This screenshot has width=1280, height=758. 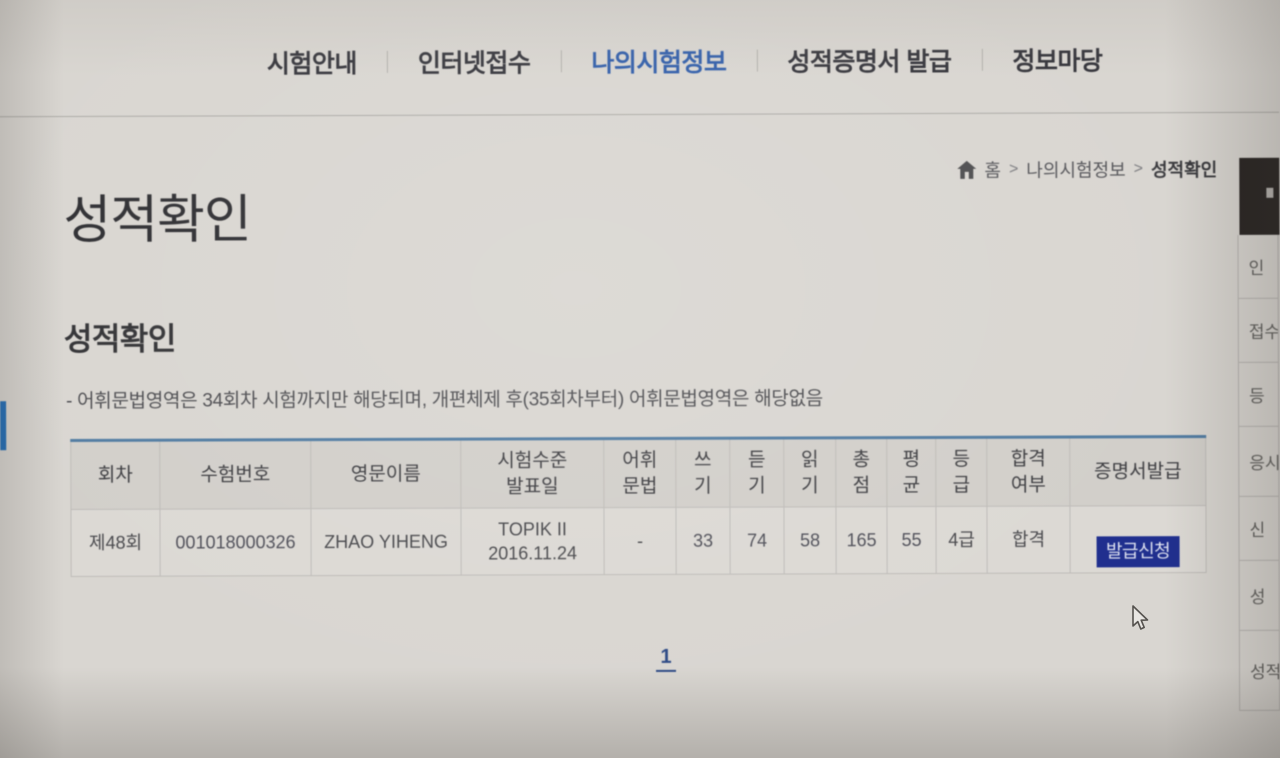 I want to click on col-level-date: 시험수준 발표일, so click(x=532, y=473).